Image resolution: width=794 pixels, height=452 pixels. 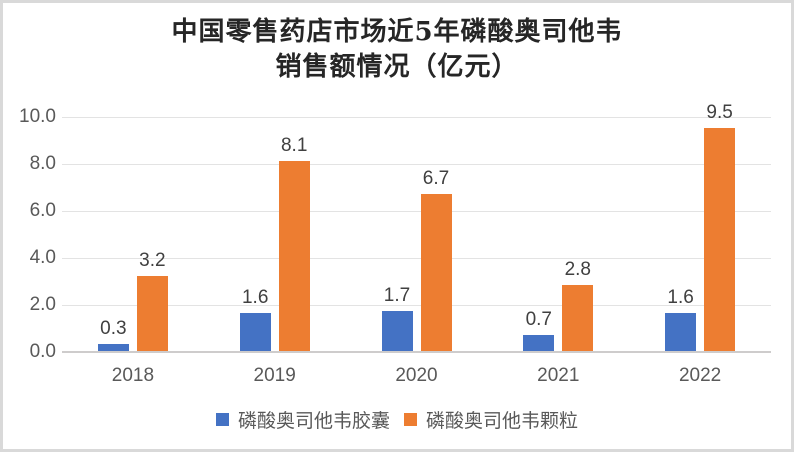 I want to click on y-tick-label-0.0: 0.0, so click(x=42, y=351).